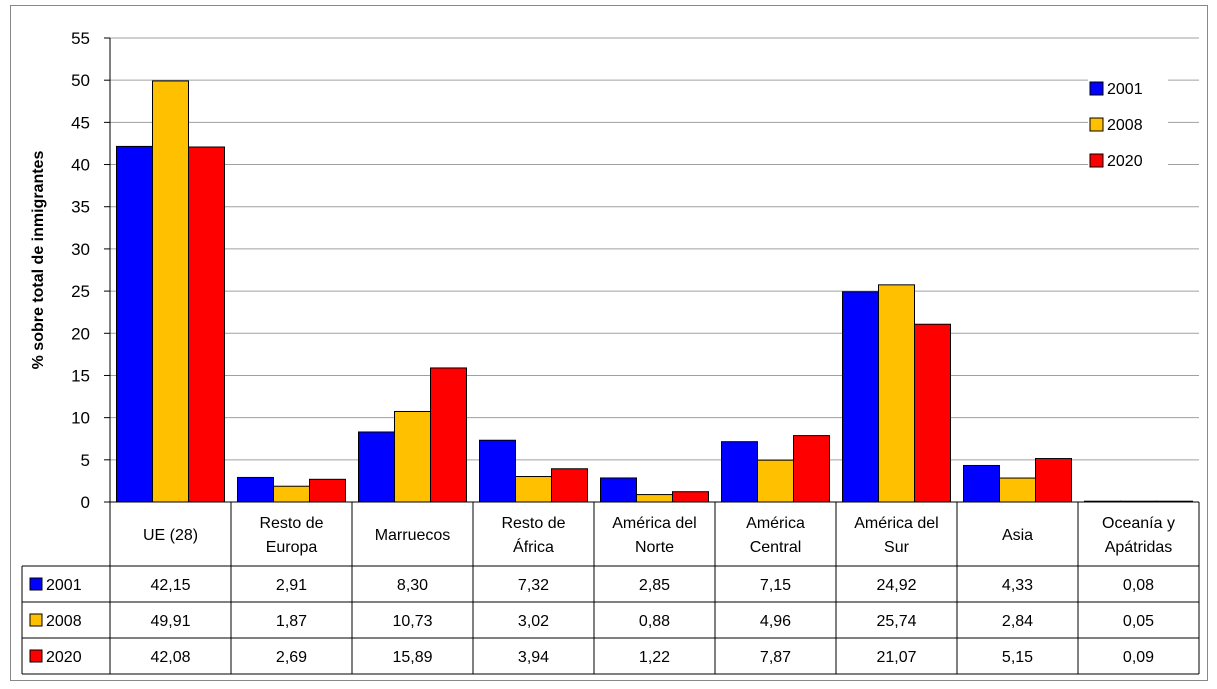 The height and width of the screenshot is (689, 1217). Describe the element at coordinates (1096, 124) in the screenshot. I see `legend-swatch-2008` at that location.